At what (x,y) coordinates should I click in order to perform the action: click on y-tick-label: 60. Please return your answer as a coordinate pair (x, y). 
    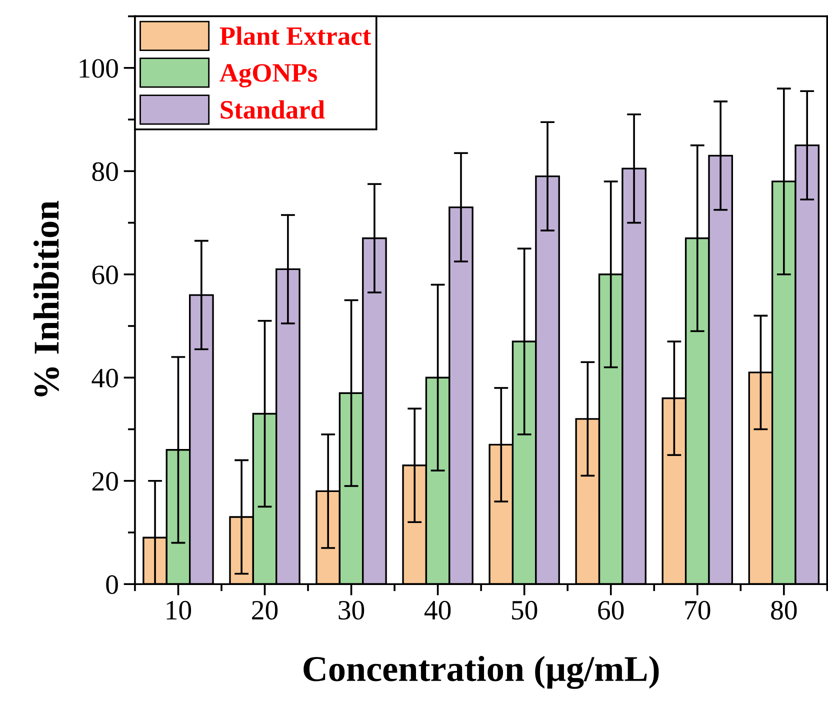
    Looking at the image, I should click on (105, 275).